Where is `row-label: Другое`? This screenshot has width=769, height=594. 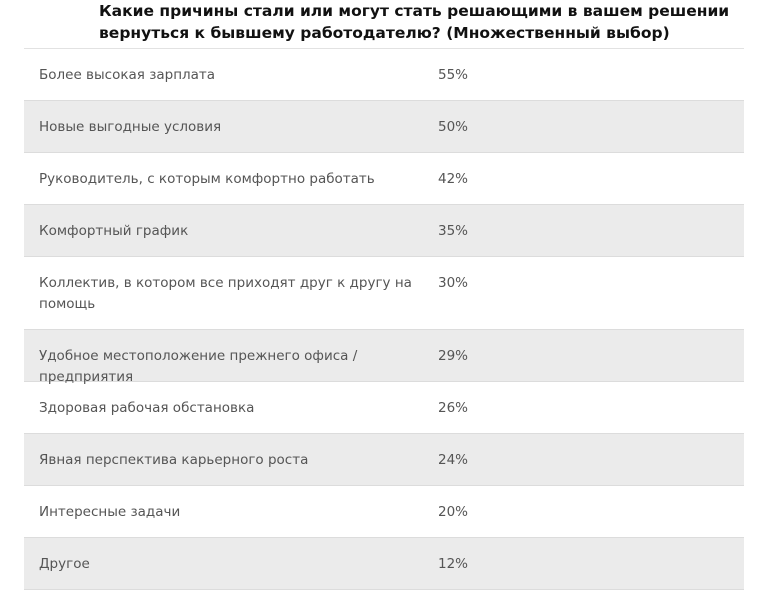 row-label: Другое is located at coordinates (64, 564).